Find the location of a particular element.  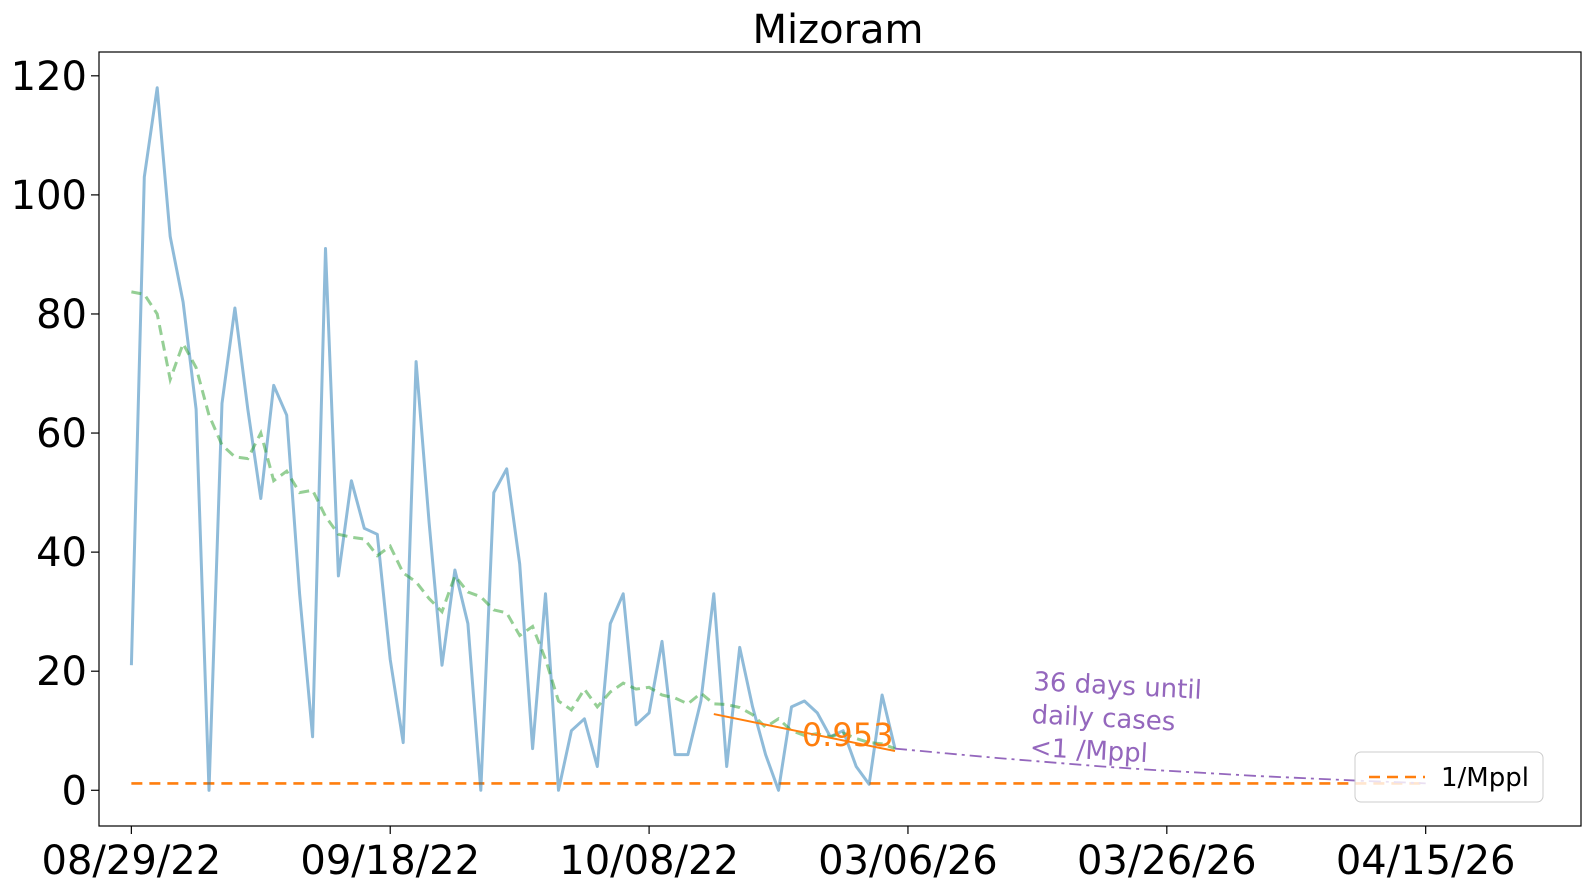

x-tick-label: 09/18/22 is located at coordinates (390, 861).